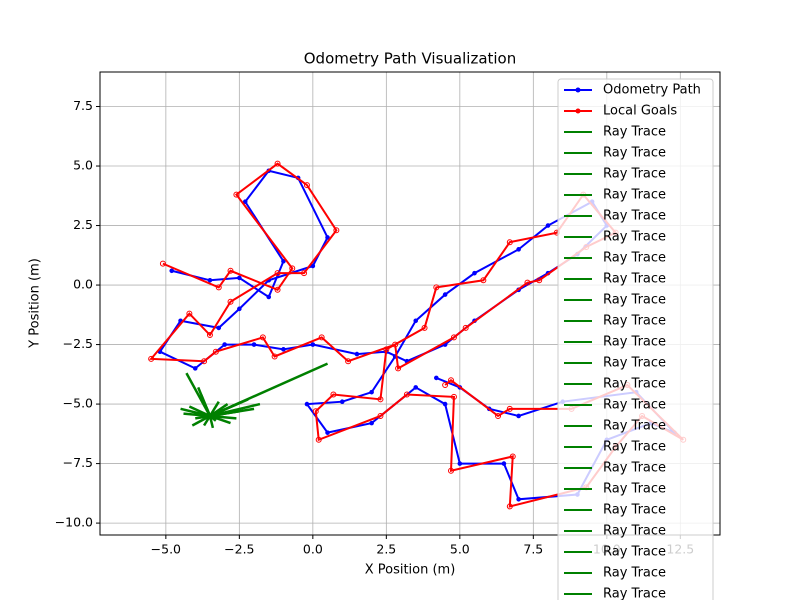  What do you see at coordinates (74, 522) in the screenshot?
I see `y-tick-label: −10.0` at bounding box center [74, 522].